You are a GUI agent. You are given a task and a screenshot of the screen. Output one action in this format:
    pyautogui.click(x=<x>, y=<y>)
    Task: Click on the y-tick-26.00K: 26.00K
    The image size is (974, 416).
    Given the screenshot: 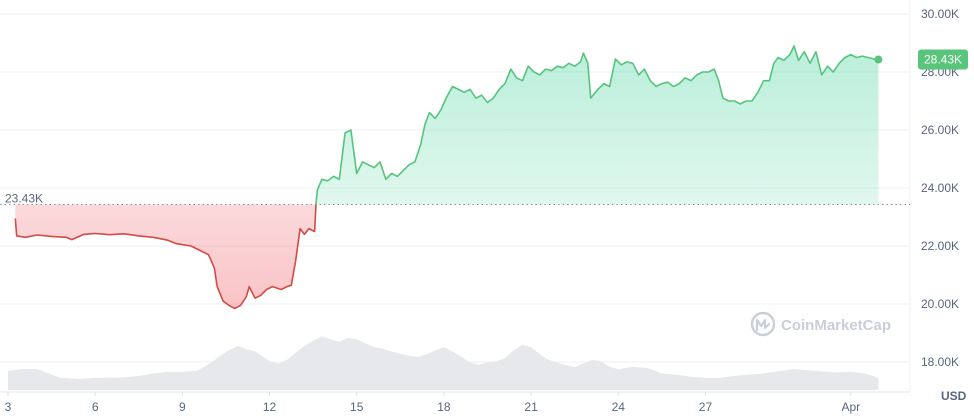 What is the action you would take?
    pyautogui.click(x=940, y=130)
    